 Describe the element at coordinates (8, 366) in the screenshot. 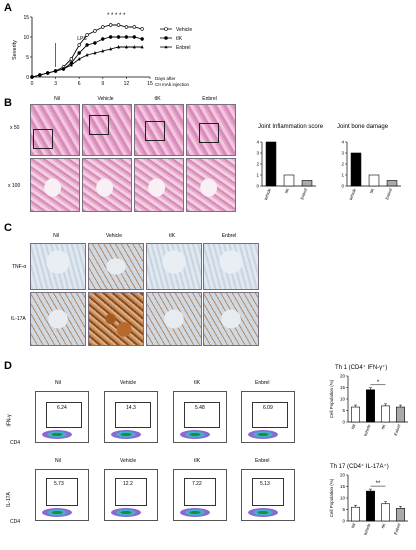

I see `panel-label-d: D` at that location.